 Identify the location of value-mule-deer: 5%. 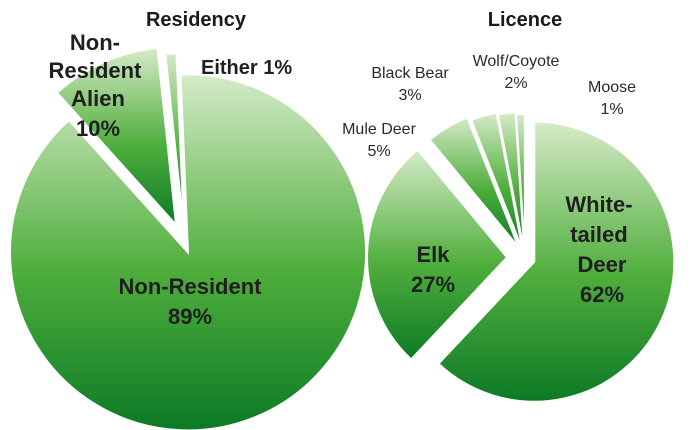
(378, 151).